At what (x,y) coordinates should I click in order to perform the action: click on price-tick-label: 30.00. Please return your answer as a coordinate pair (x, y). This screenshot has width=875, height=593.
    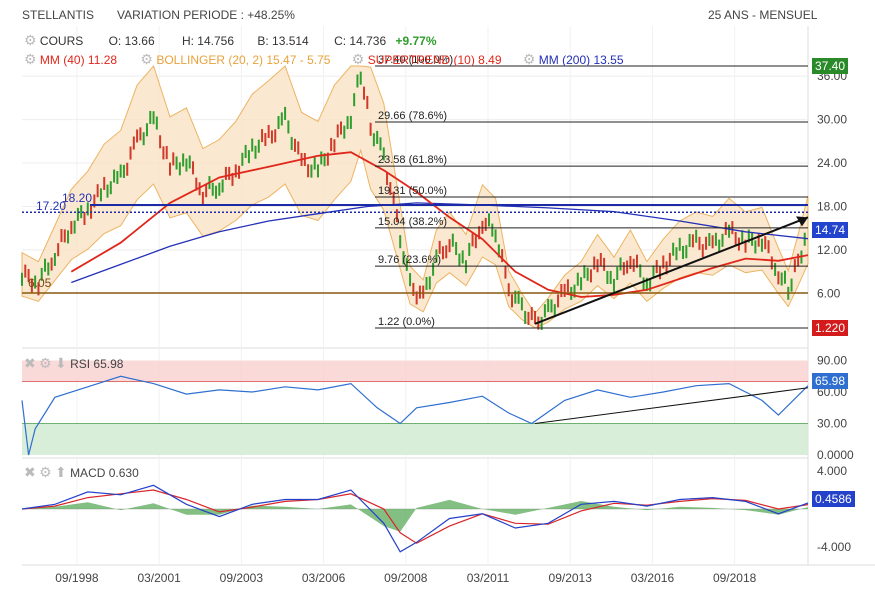
    Looking at the image, I should click on (832, 120).